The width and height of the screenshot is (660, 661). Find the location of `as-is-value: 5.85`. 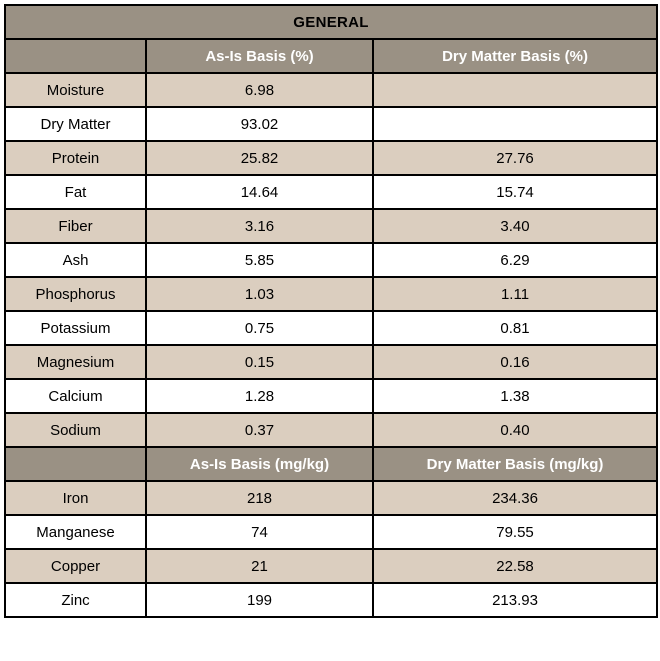

as-is-value: 5.85 is located at coordinates (259, 260).